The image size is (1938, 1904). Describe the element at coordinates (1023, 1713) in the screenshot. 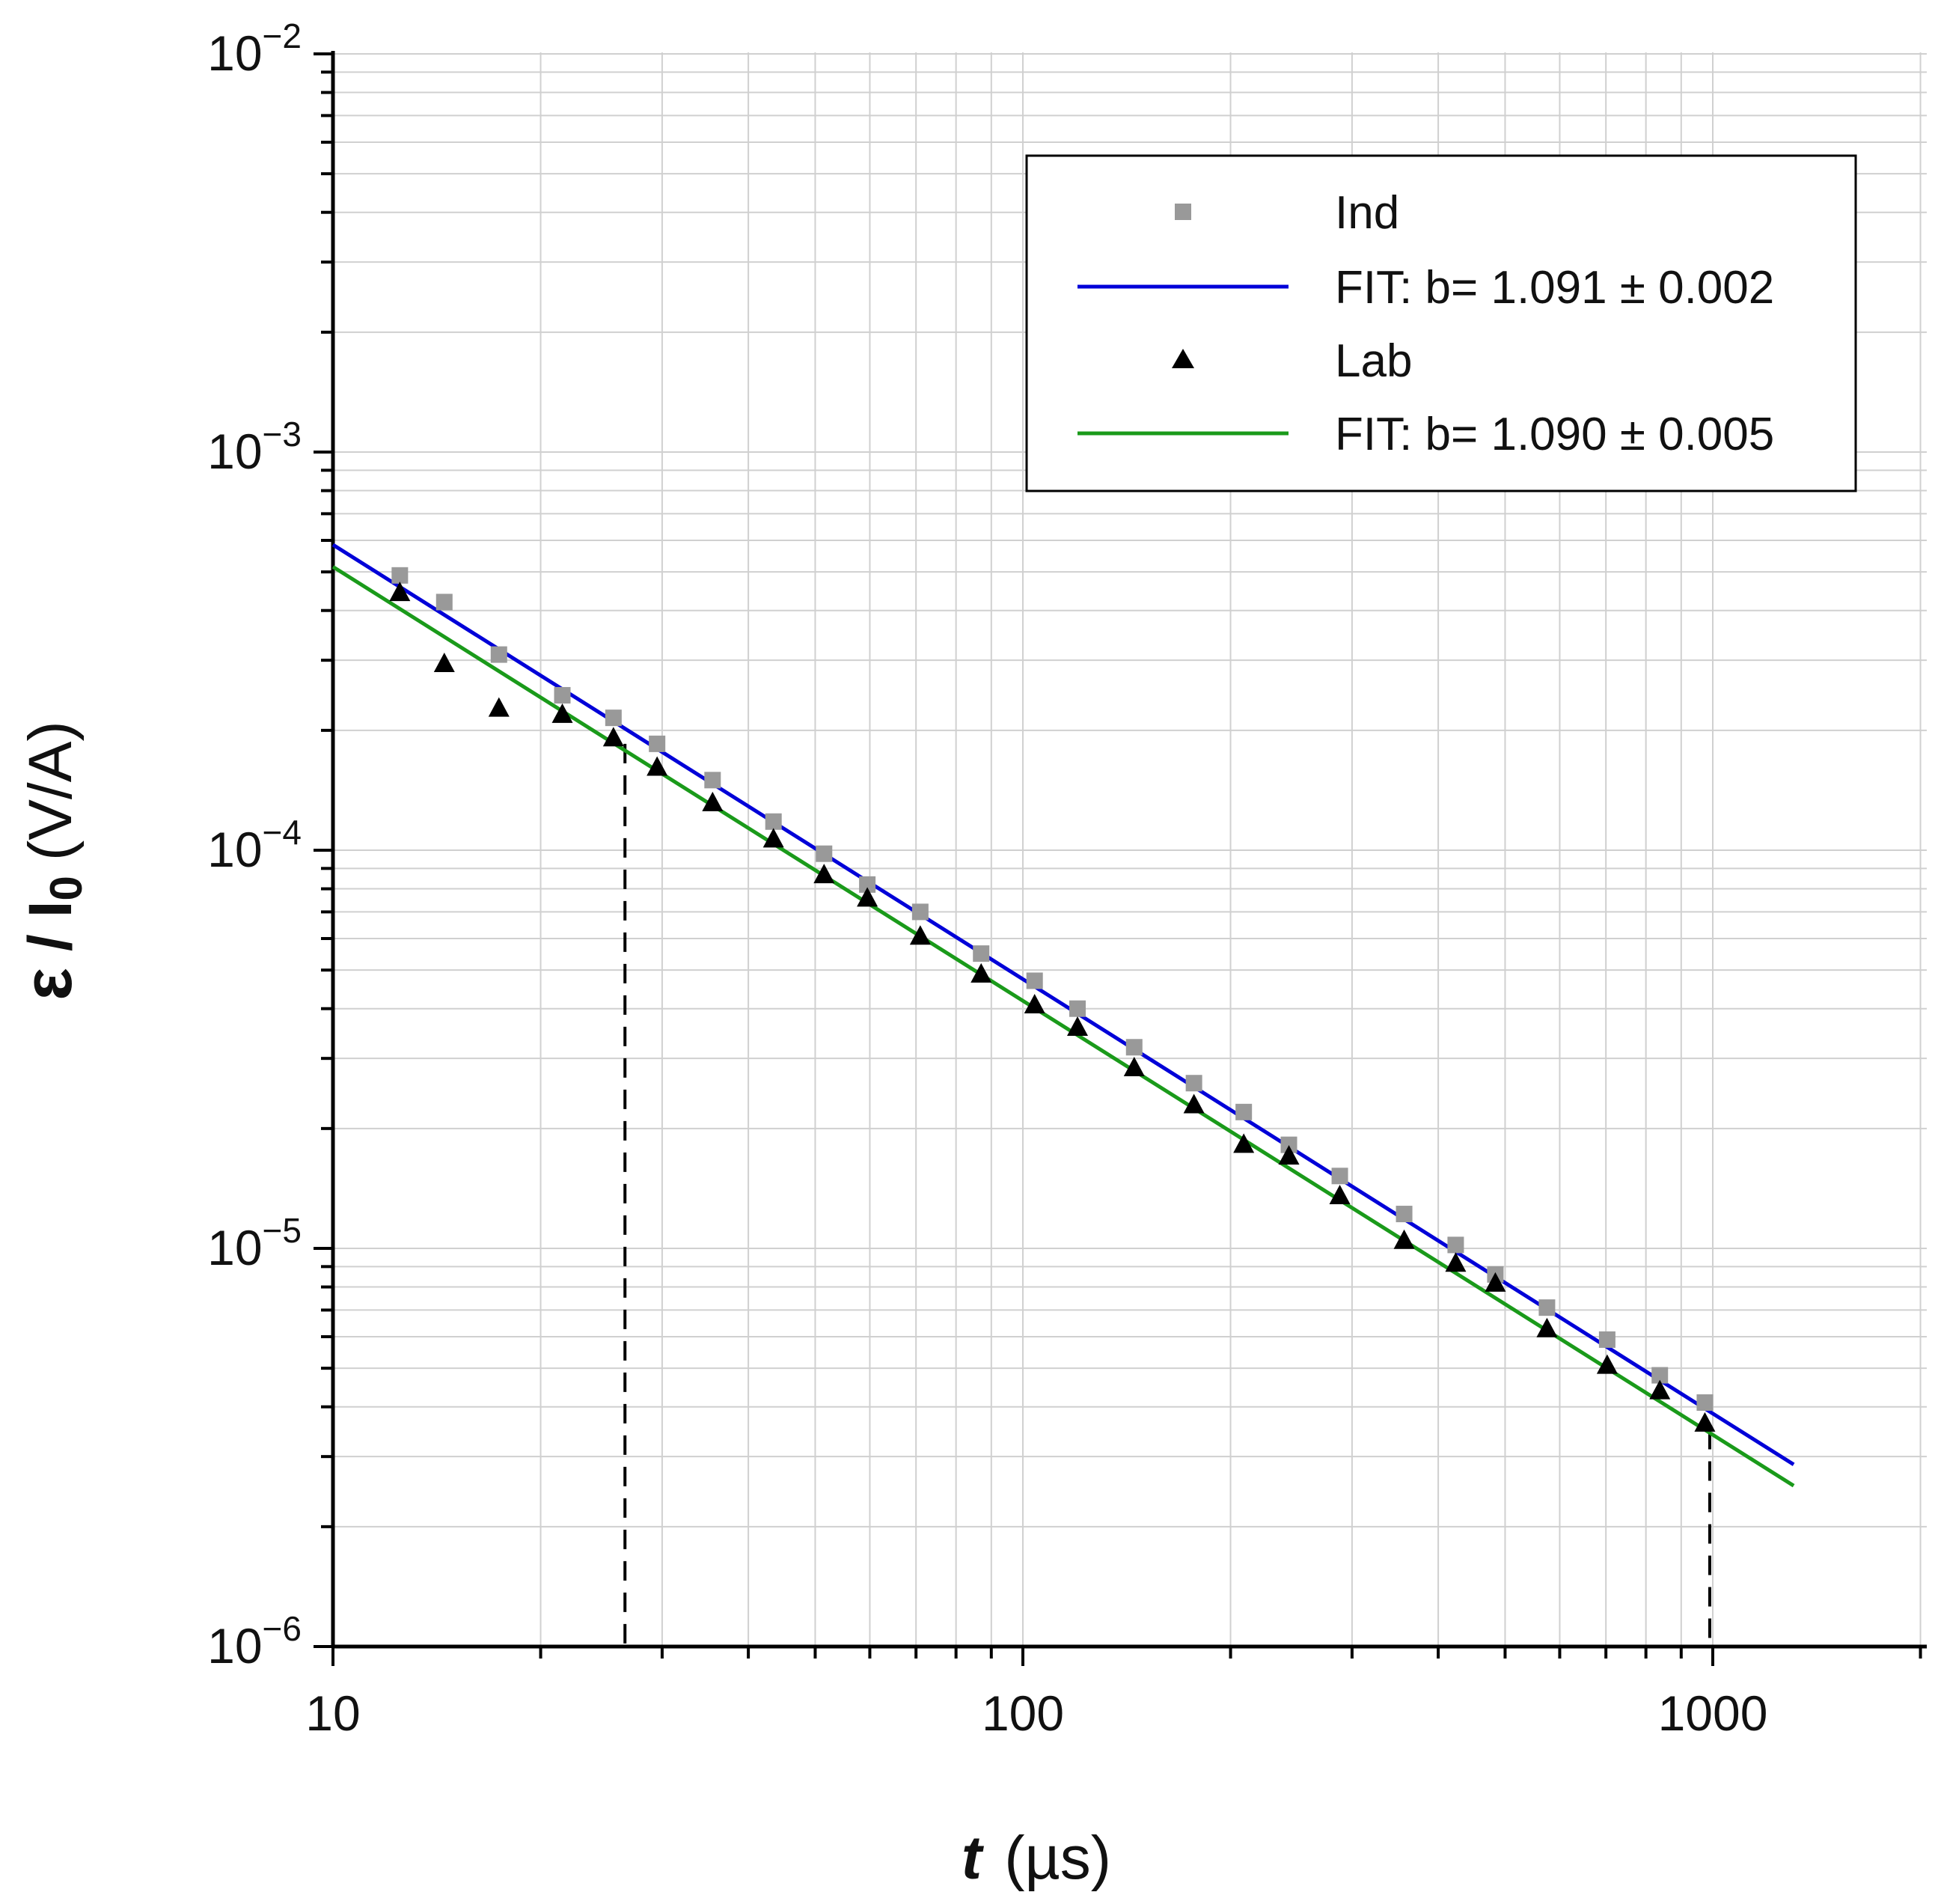

I see `x-tick-label: 100` at that location.